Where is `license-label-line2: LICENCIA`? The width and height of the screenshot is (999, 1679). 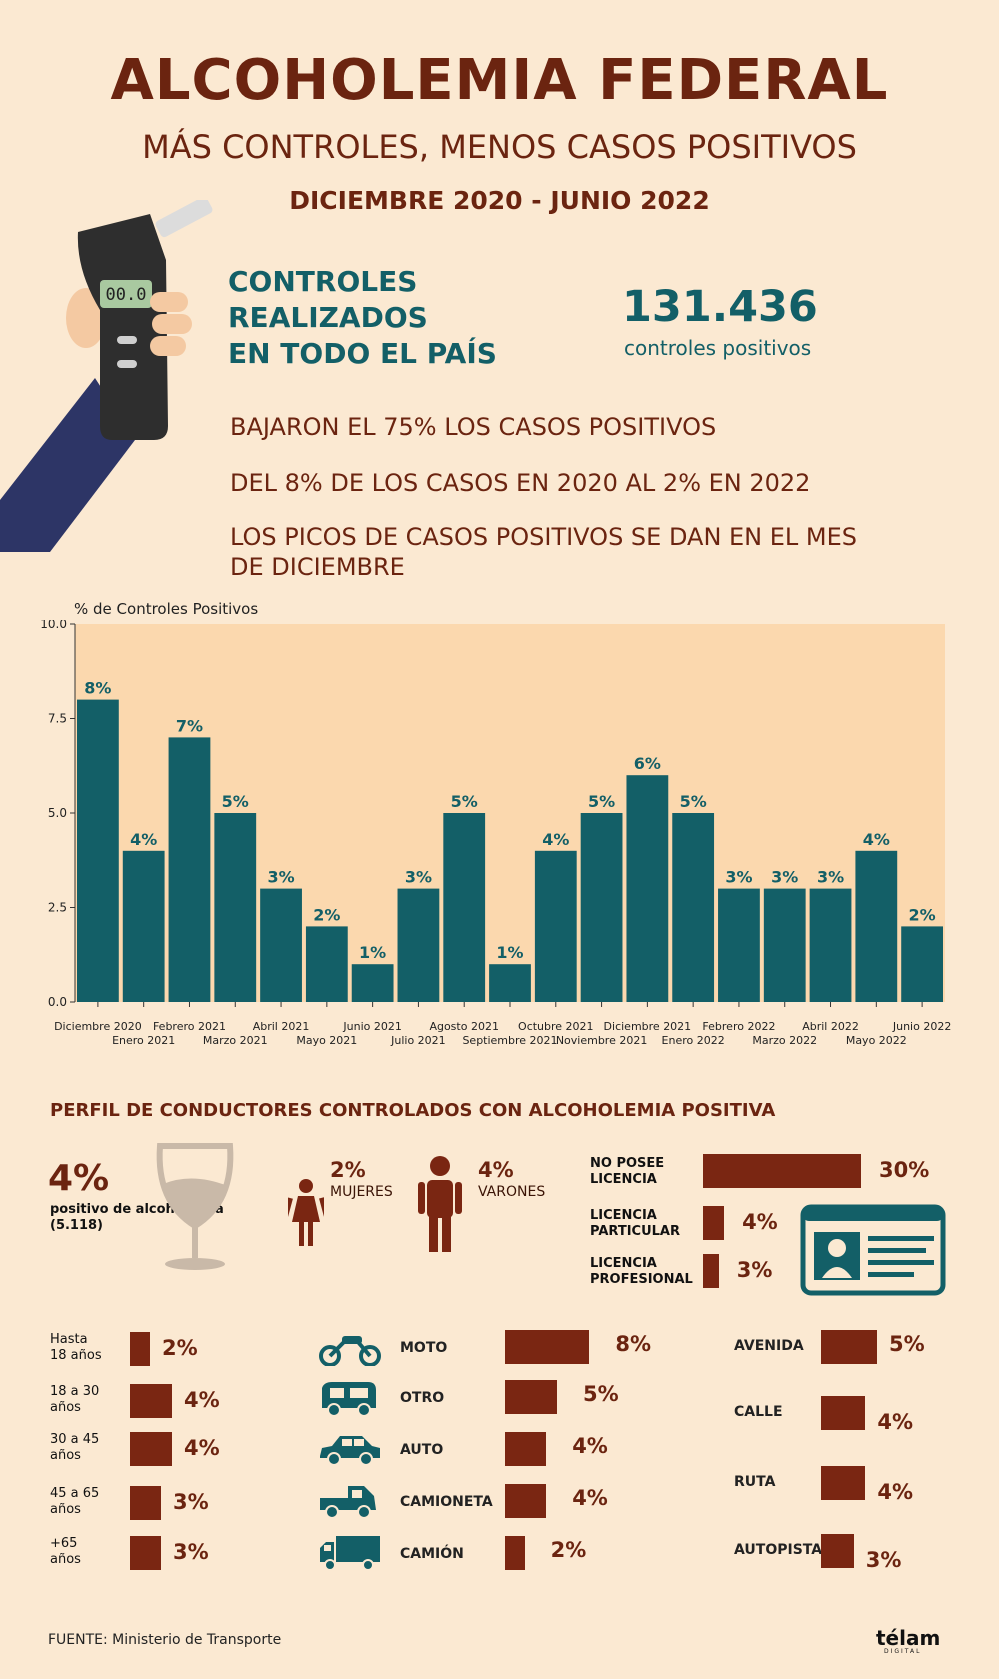
license-label-line2: LICENCIA is located at coordinates (623, 1179).